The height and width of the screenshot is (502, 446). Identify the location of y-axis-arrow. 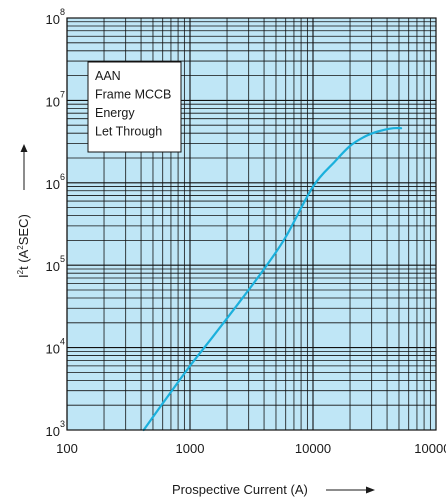
(24, 167).